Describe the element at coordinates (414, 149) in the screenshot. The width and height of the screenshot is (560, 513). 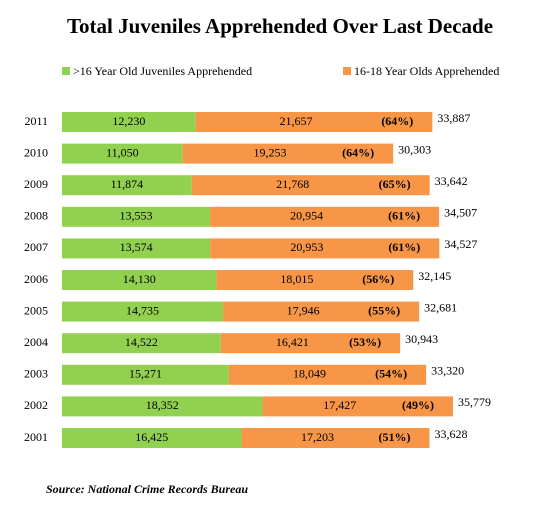
I see `total-label: 30,303` at that location.